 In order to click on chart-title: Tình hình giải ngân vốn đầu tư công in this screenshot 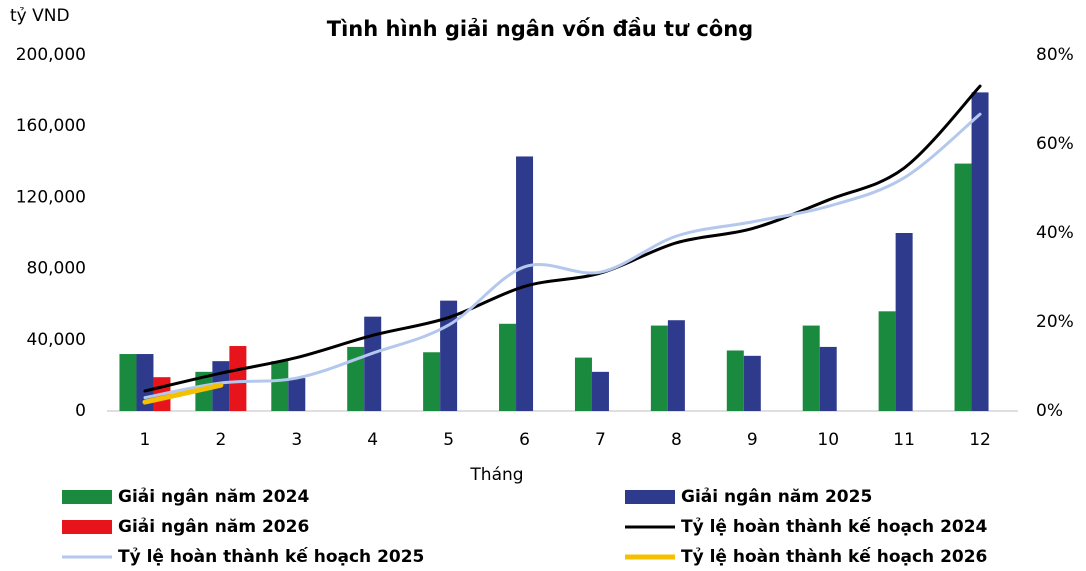, I will do `click(540, 29)`.